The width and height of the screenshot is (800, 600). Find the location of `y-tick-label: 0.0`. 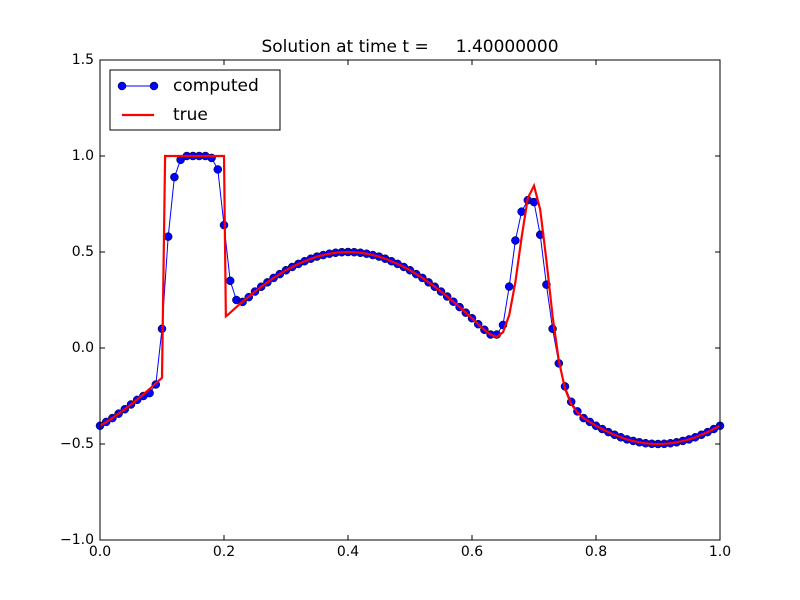

y-tick-label: 0.0 is located at coordinates (83, 348).